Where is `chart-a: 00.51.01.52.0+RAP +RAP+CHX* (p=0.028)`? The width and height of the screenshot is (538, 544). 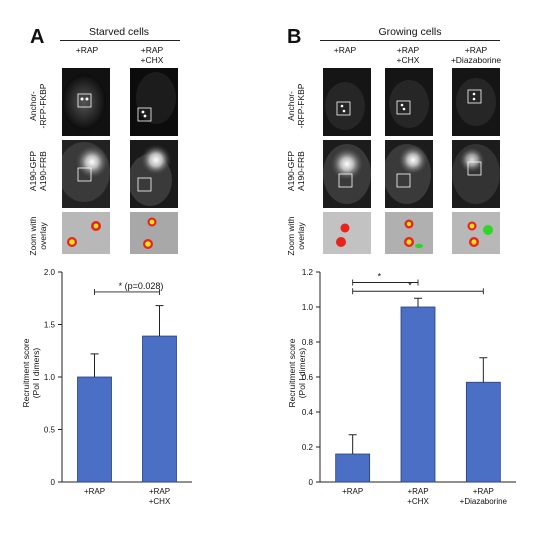 chart-a: 00.51.01.52.0+RAP +RAP+CHX* (p=0.028) is located at coordinates (118, 387).